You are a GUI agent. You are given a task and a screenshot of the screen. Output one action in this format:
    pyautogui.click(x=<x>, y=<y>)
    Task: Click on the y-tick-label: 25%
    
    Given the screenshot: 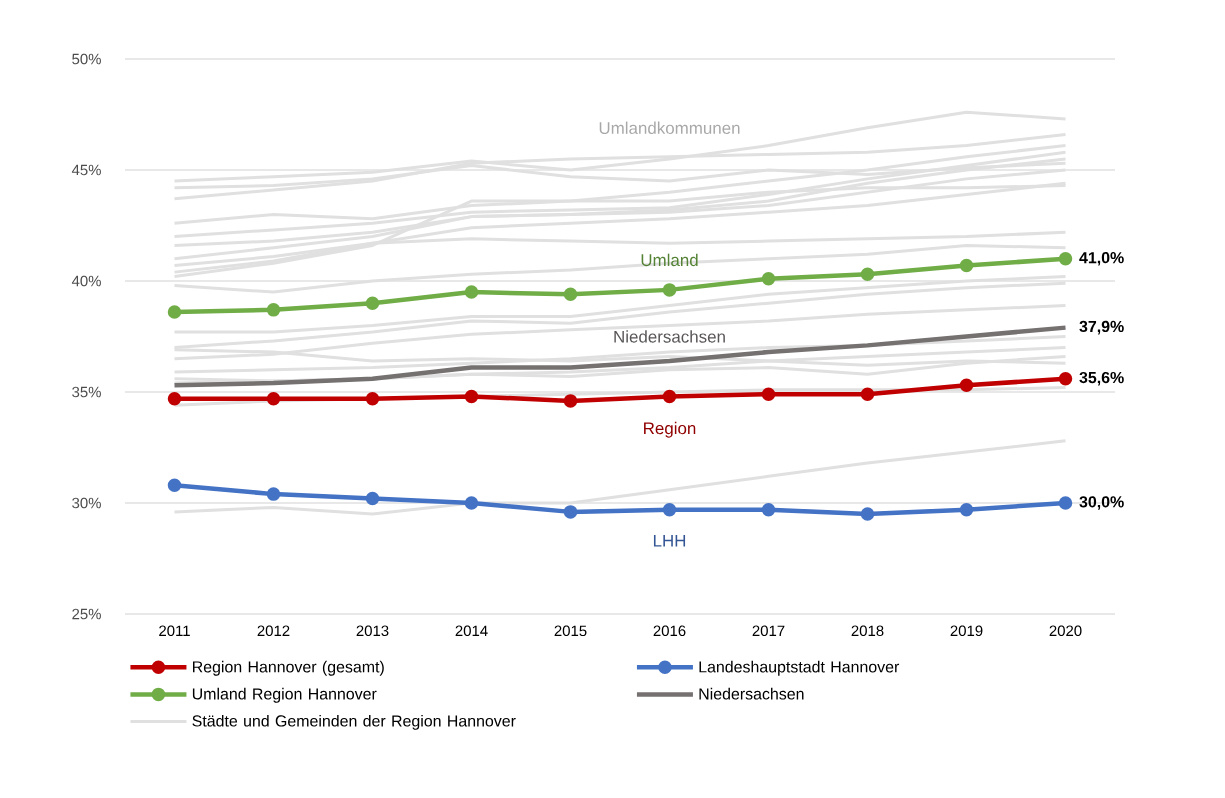 What is the action you would take?
    pyautogui.click(x=86, y=614)
    